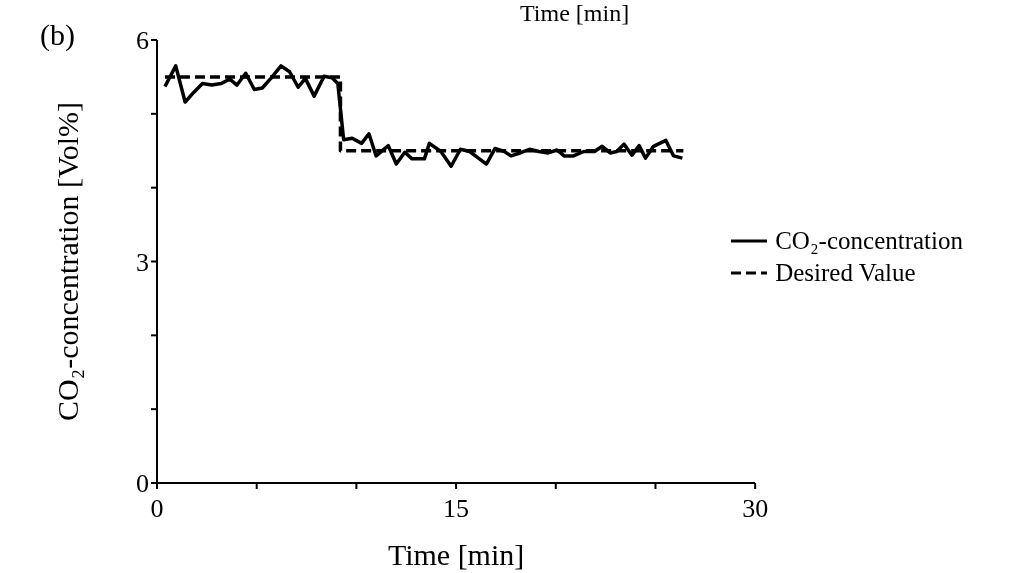 This screenshot has width=1013, height=573. What do you see at coordinates (869, 241) in the screenshot?
I see `legend-label: CO₂-concentration` at bounding box center [869, 241].